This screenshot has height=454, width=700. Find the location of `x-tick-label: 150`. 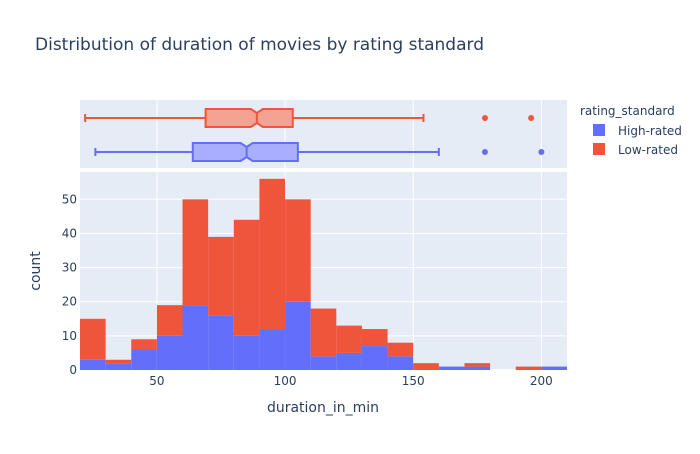

x-tick-label: 150 is located at coordinates (413, 381).